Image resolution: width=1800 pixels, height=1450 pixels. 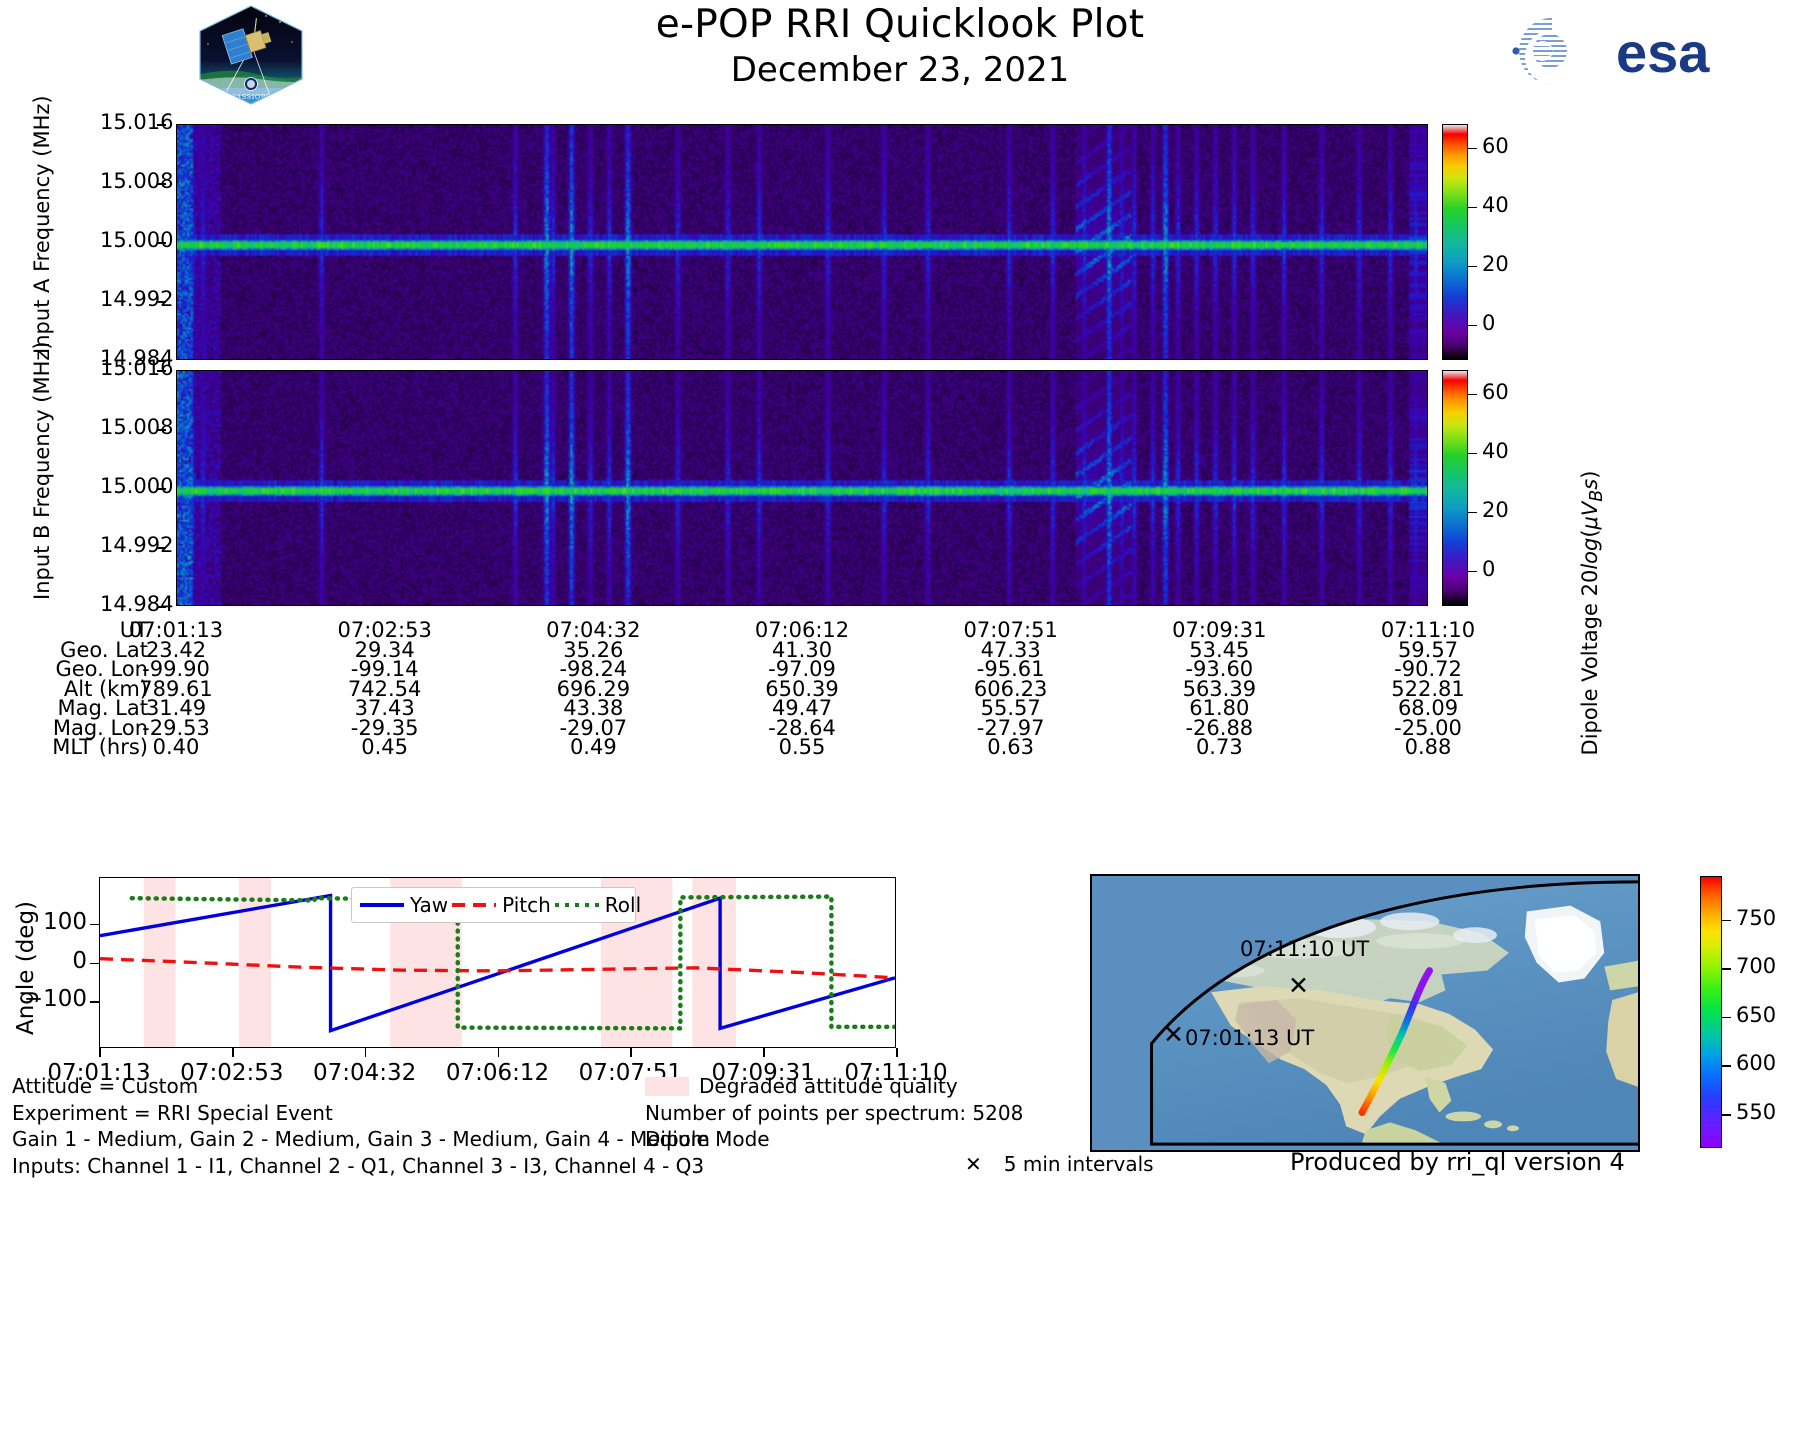 I want to click on ephemeris-cell: 07:06:12, so click(x=802, y=630).